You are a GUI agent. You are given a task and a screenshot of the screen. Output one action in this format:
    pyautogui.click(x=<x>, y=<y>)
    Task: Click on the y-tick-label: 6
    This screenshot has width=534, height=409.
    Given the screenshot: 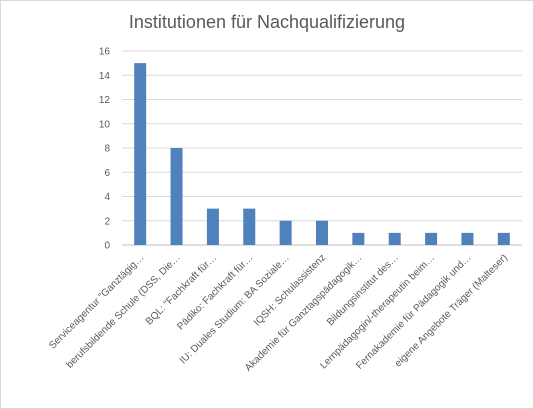 What is the action you would take?
    pyautogui.click(x=107, y=173)
    